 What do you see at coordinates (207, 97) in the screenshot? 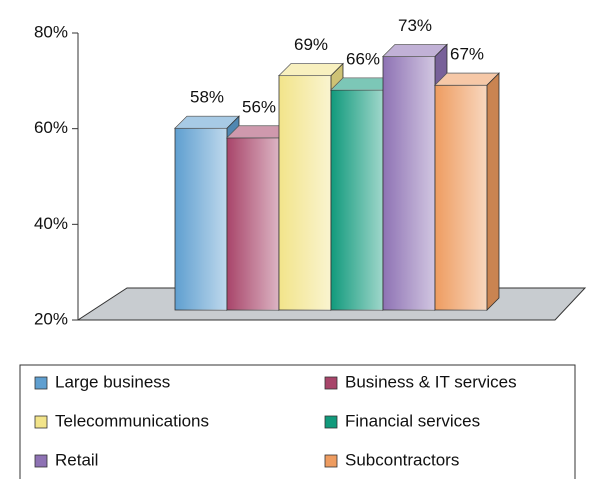
I see `value-label: 58%` at bounding box center [207, 97].